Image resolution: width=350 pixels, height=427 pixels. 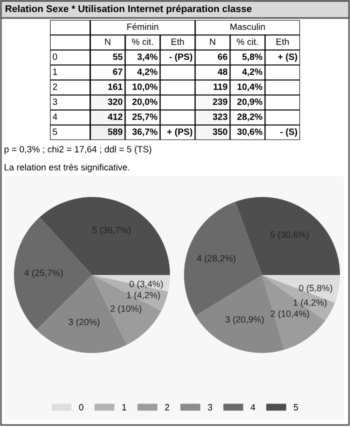 What do you see at coordinates (145, 102) in the screenshot?
I see `data-label: 20,0%` at bounding box center [145, 102].